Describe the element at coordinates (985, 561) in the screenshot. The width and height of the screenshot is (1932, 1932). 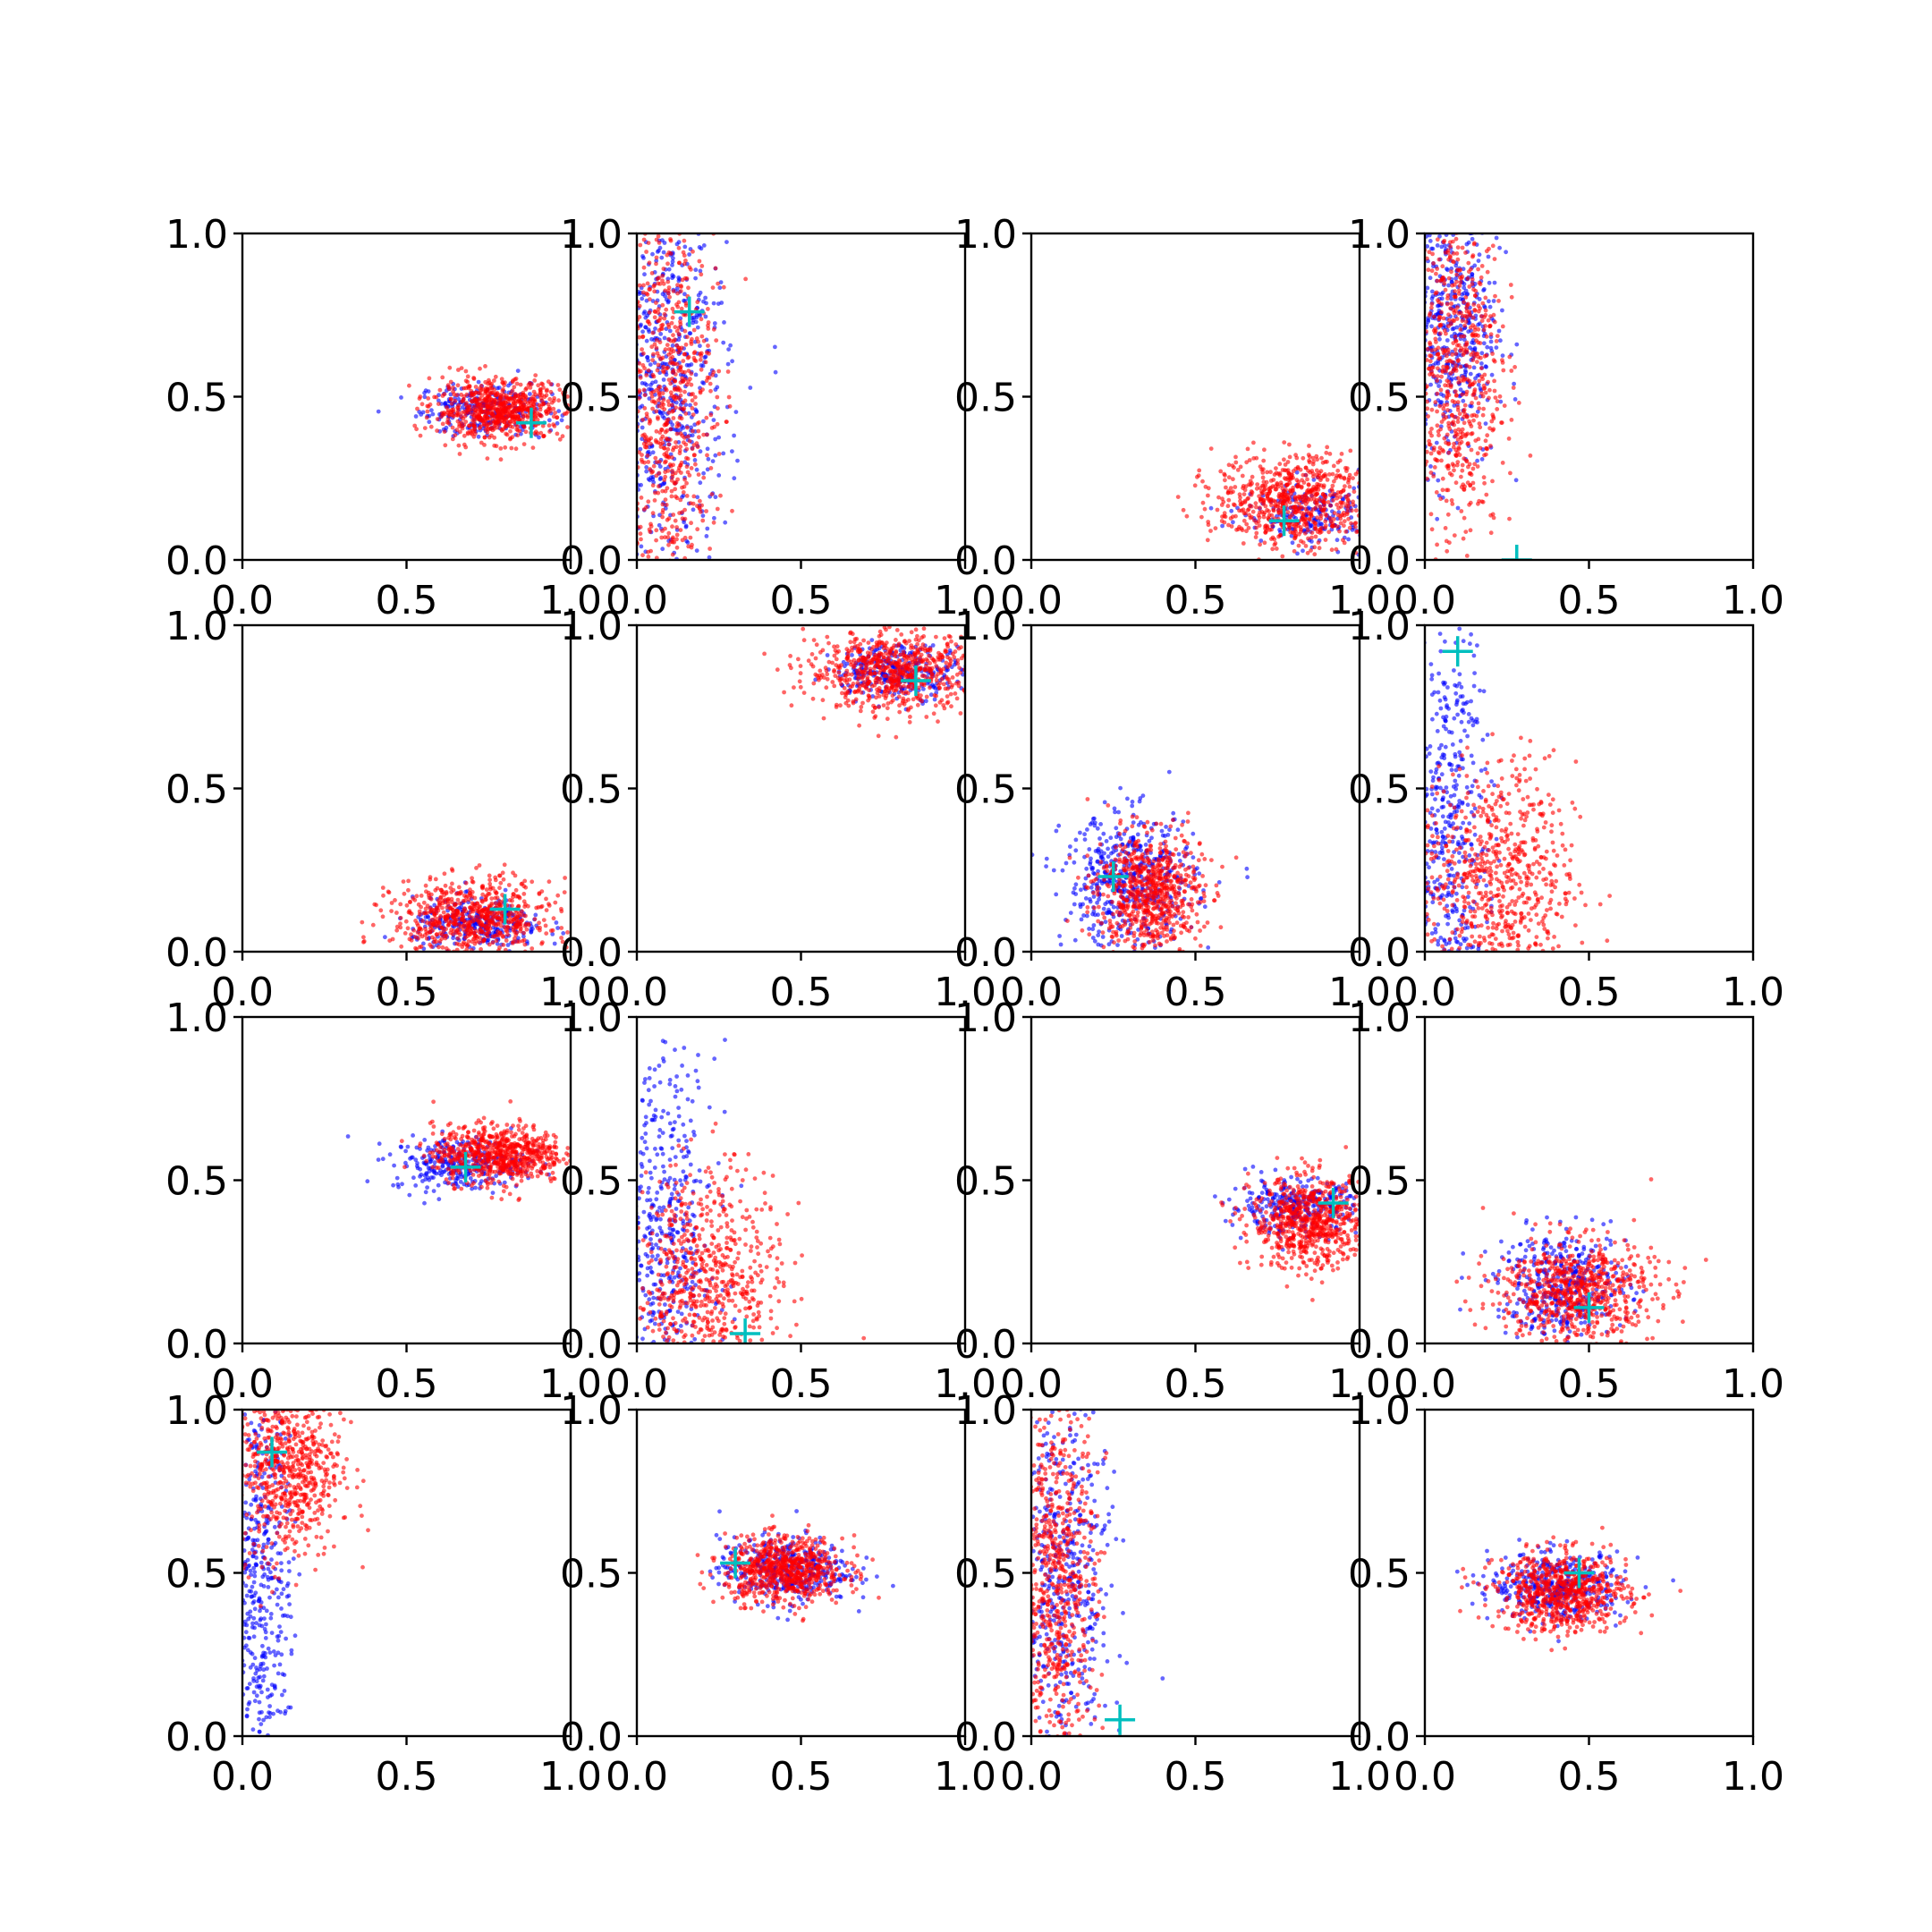
I see `y-tick-label: 0.0` at that location.